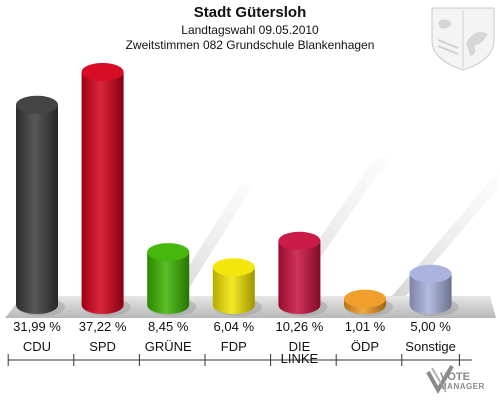 This screenshot has height=400, width=500. What do you see at coordinates (172, 279) in the screenshot?
I see `bar-grüne` at bounding box center [172, 279].